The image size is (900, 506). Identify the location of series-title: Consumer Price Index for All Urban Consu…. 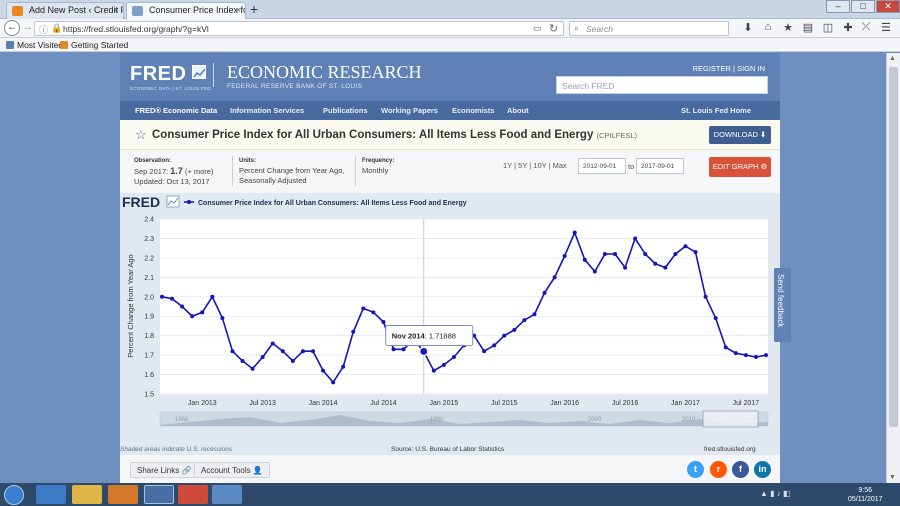
(394, 135).